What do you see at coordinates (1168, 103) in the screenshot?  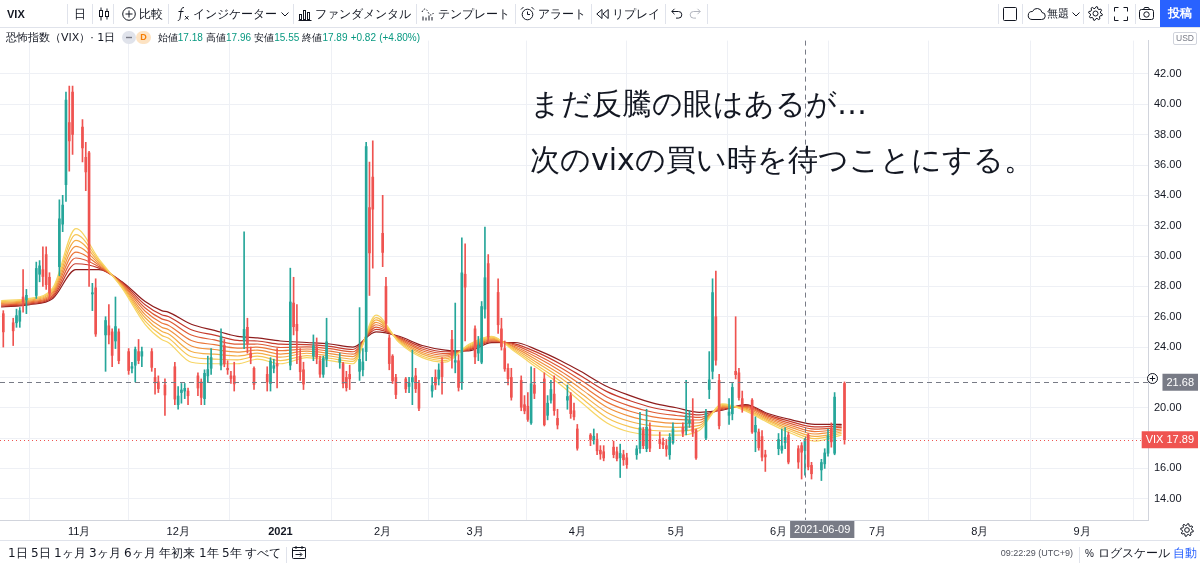 I see `y-tick-label: 40.00` at bounding box center [1168, 103].